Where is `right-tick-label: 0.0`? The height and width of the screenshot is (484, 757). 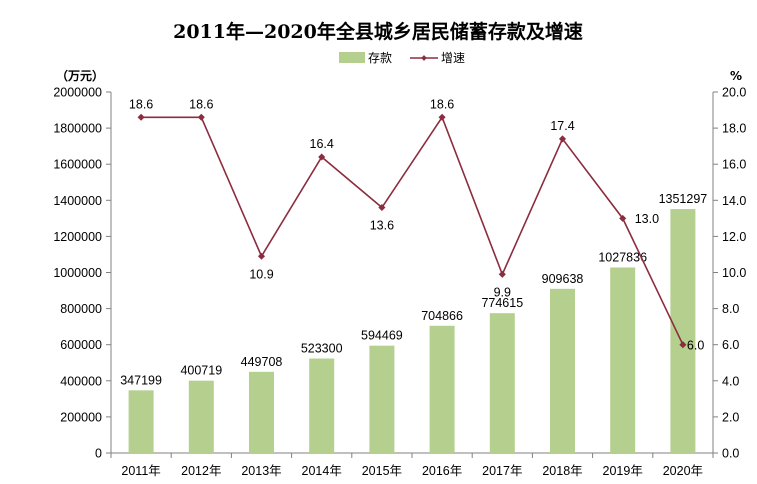 right-tick-label: 0.0 is located at coordinates (730, 454).